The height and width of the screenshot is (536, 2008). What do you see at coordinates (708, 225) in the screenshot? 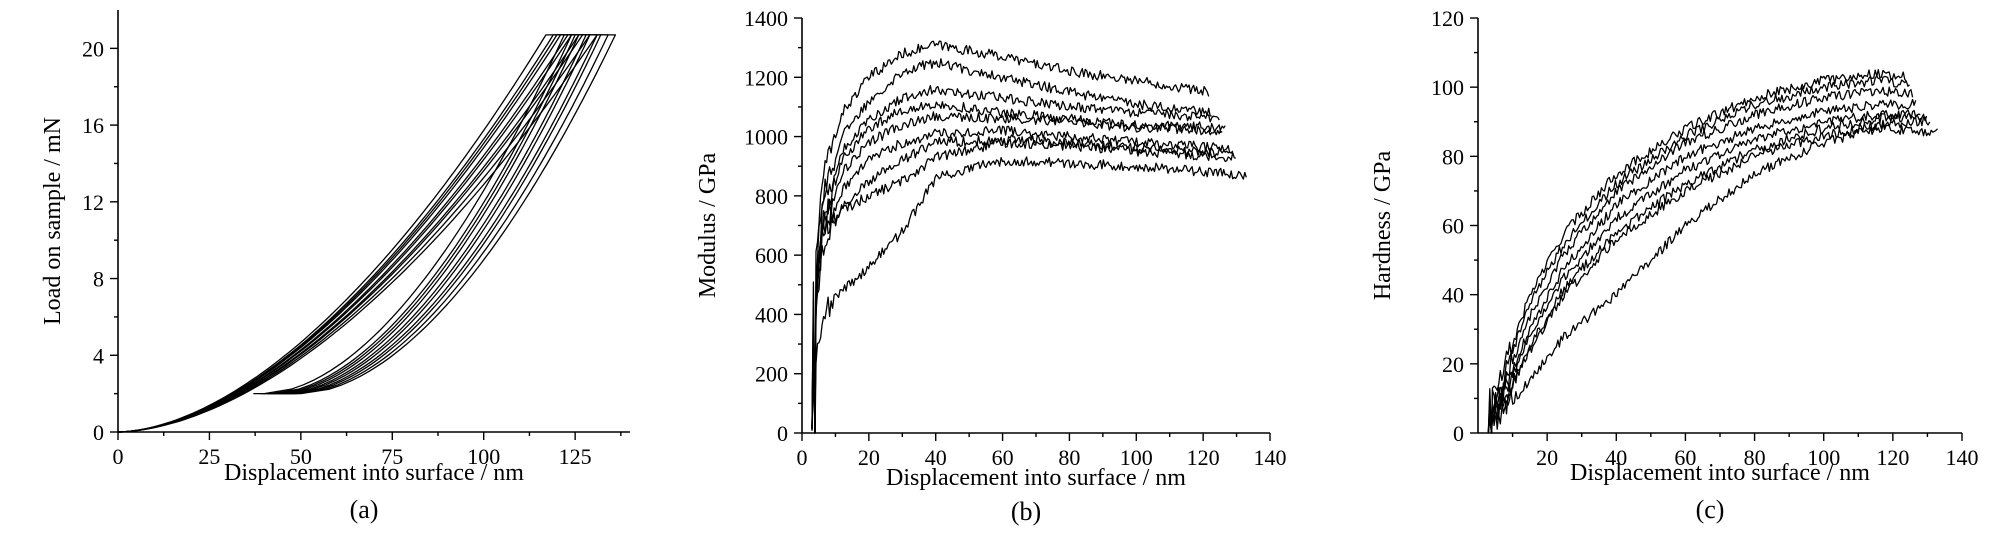
I see `chart-b-y-axis-label: Modulus / GPa` at bounding box center [708, 225].